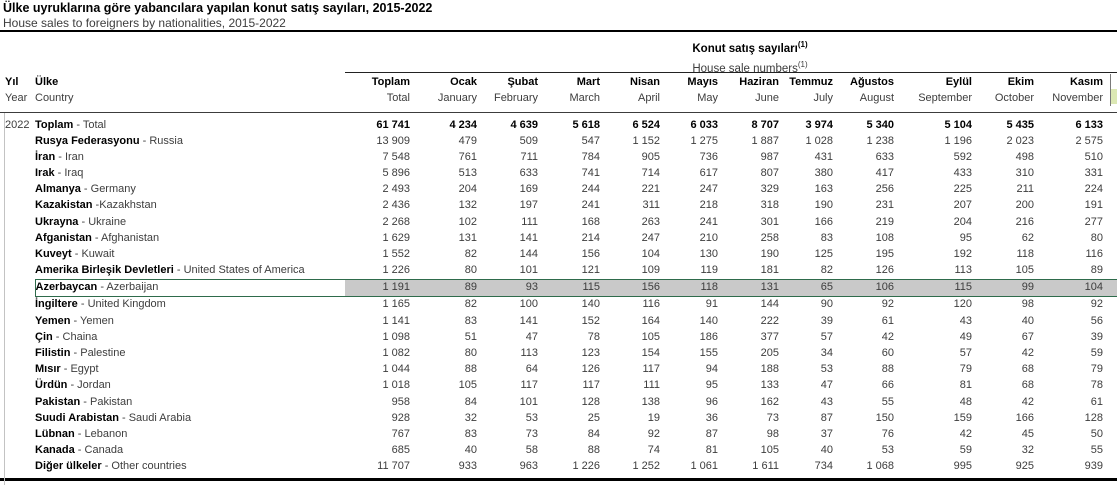 This screenshot has width=1117, height=485. I want to click on value-cell: 67, so click(1027, 336).